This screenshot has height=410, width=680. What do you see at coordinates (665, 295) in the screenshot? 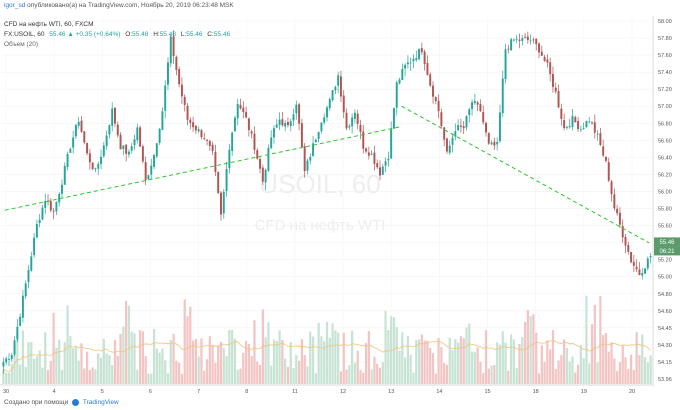
I see `price-tick-label: 54.80` at bounding box center [665, 295].